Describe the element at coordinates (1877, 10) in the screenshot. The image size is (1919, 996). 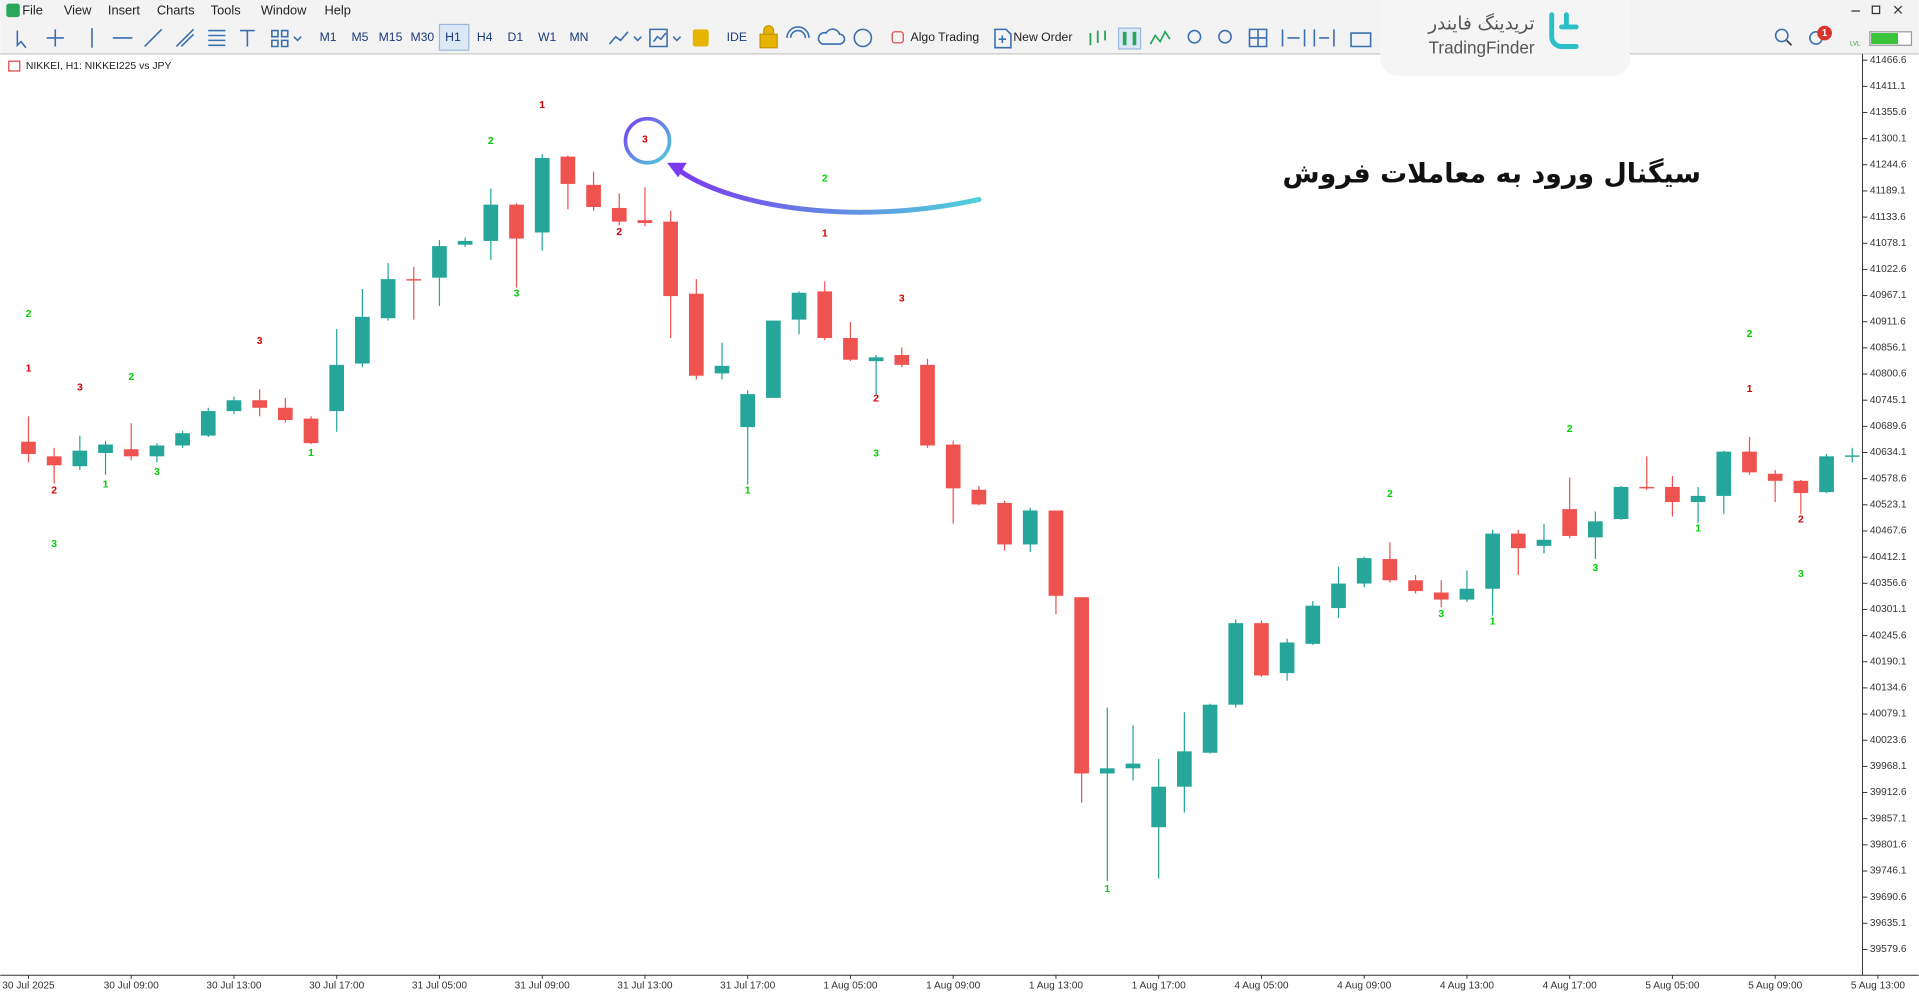
I see `window-controls` at that location.